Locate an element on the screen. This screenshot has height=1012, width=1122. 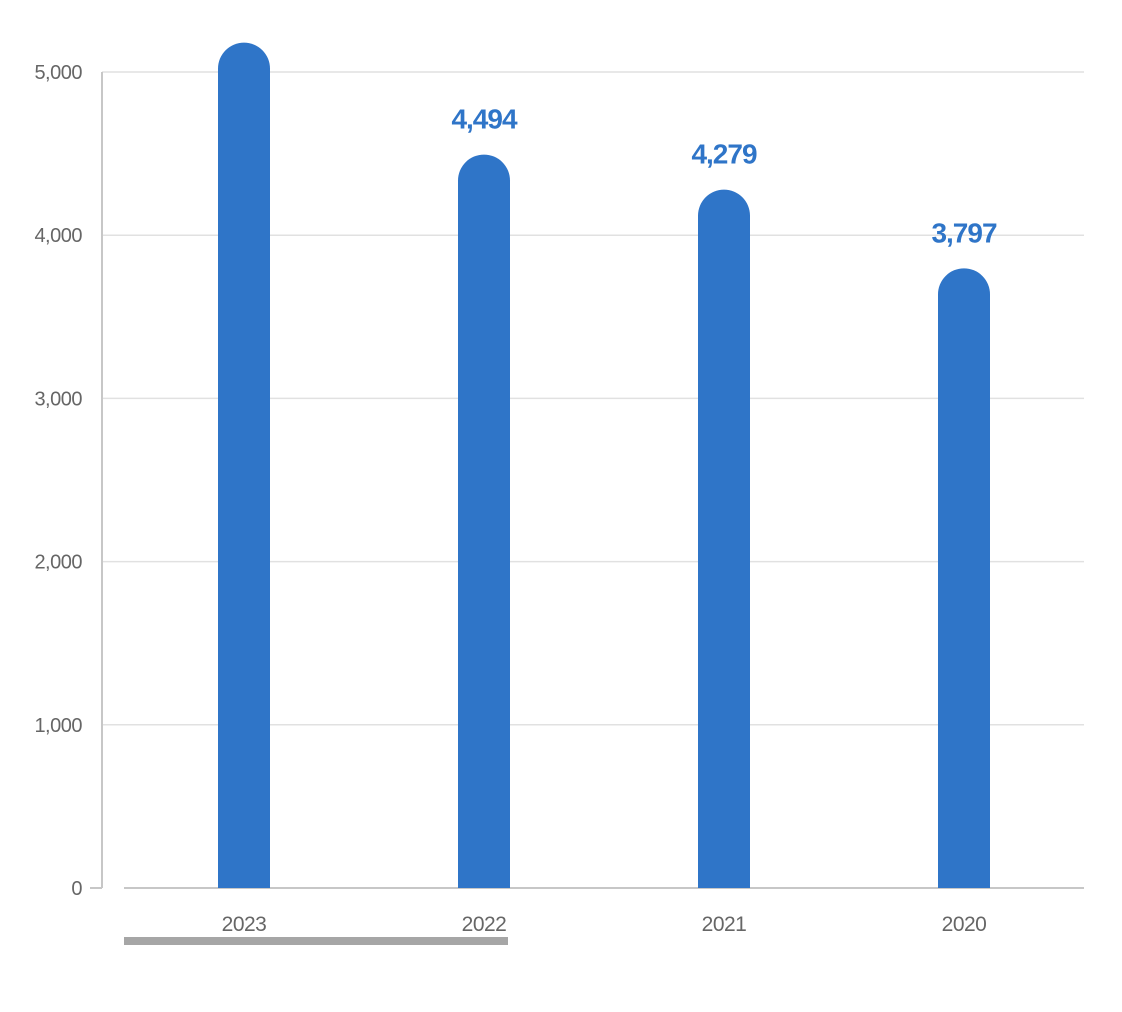
x-tick-label-2021: 2021 is located at coordinates (724, 924).